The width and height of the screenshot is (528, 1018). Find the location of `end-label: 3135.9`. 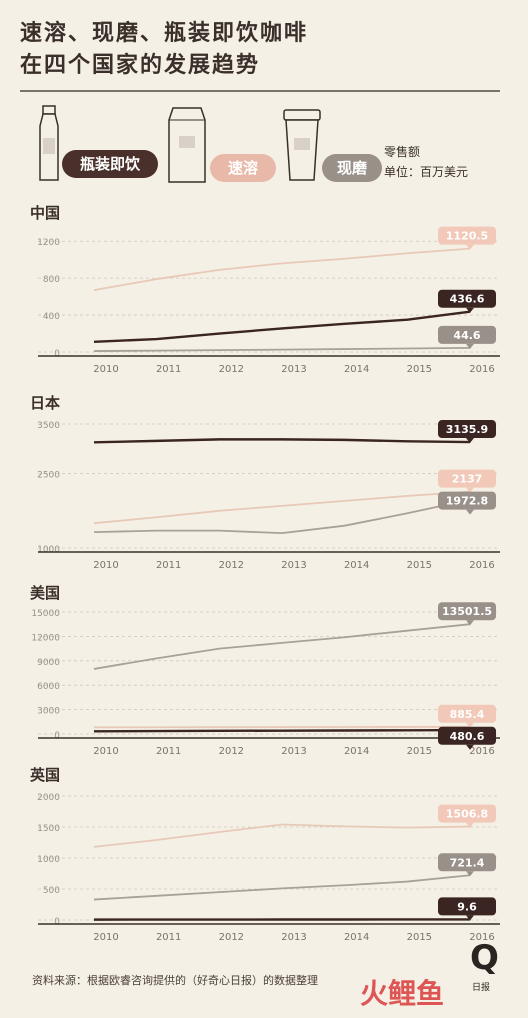

end-label: 3135.9 is located at coordinates (467, 429).